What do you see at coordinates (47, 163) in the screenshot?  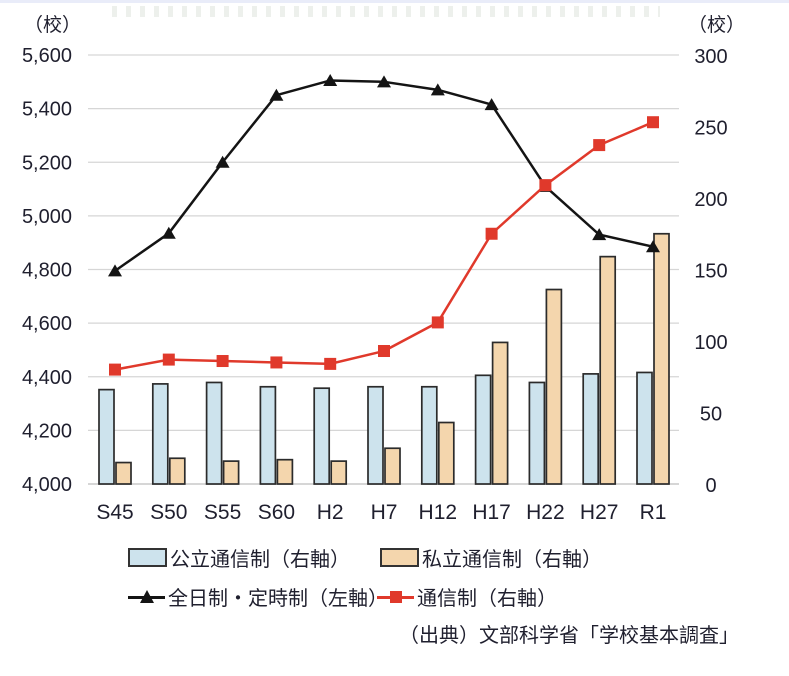 I see `left-axis-tick-label: 5,200` at bounding box center [47, 163].